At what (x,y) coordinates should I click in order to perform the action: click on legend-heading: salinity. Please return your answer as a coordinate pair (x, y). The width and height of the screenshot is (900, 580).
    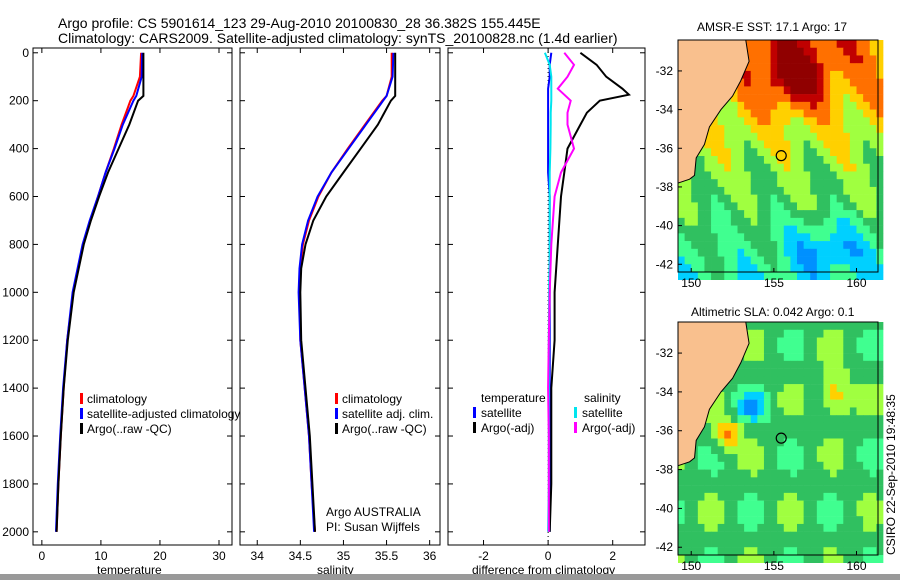
    Looking at the image, I should click on (602, 398).